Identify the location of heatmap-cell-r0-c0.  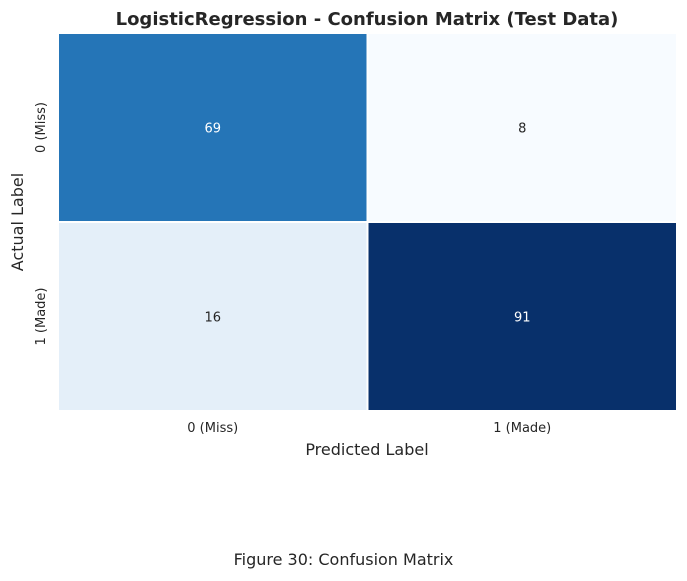
(213, 127).